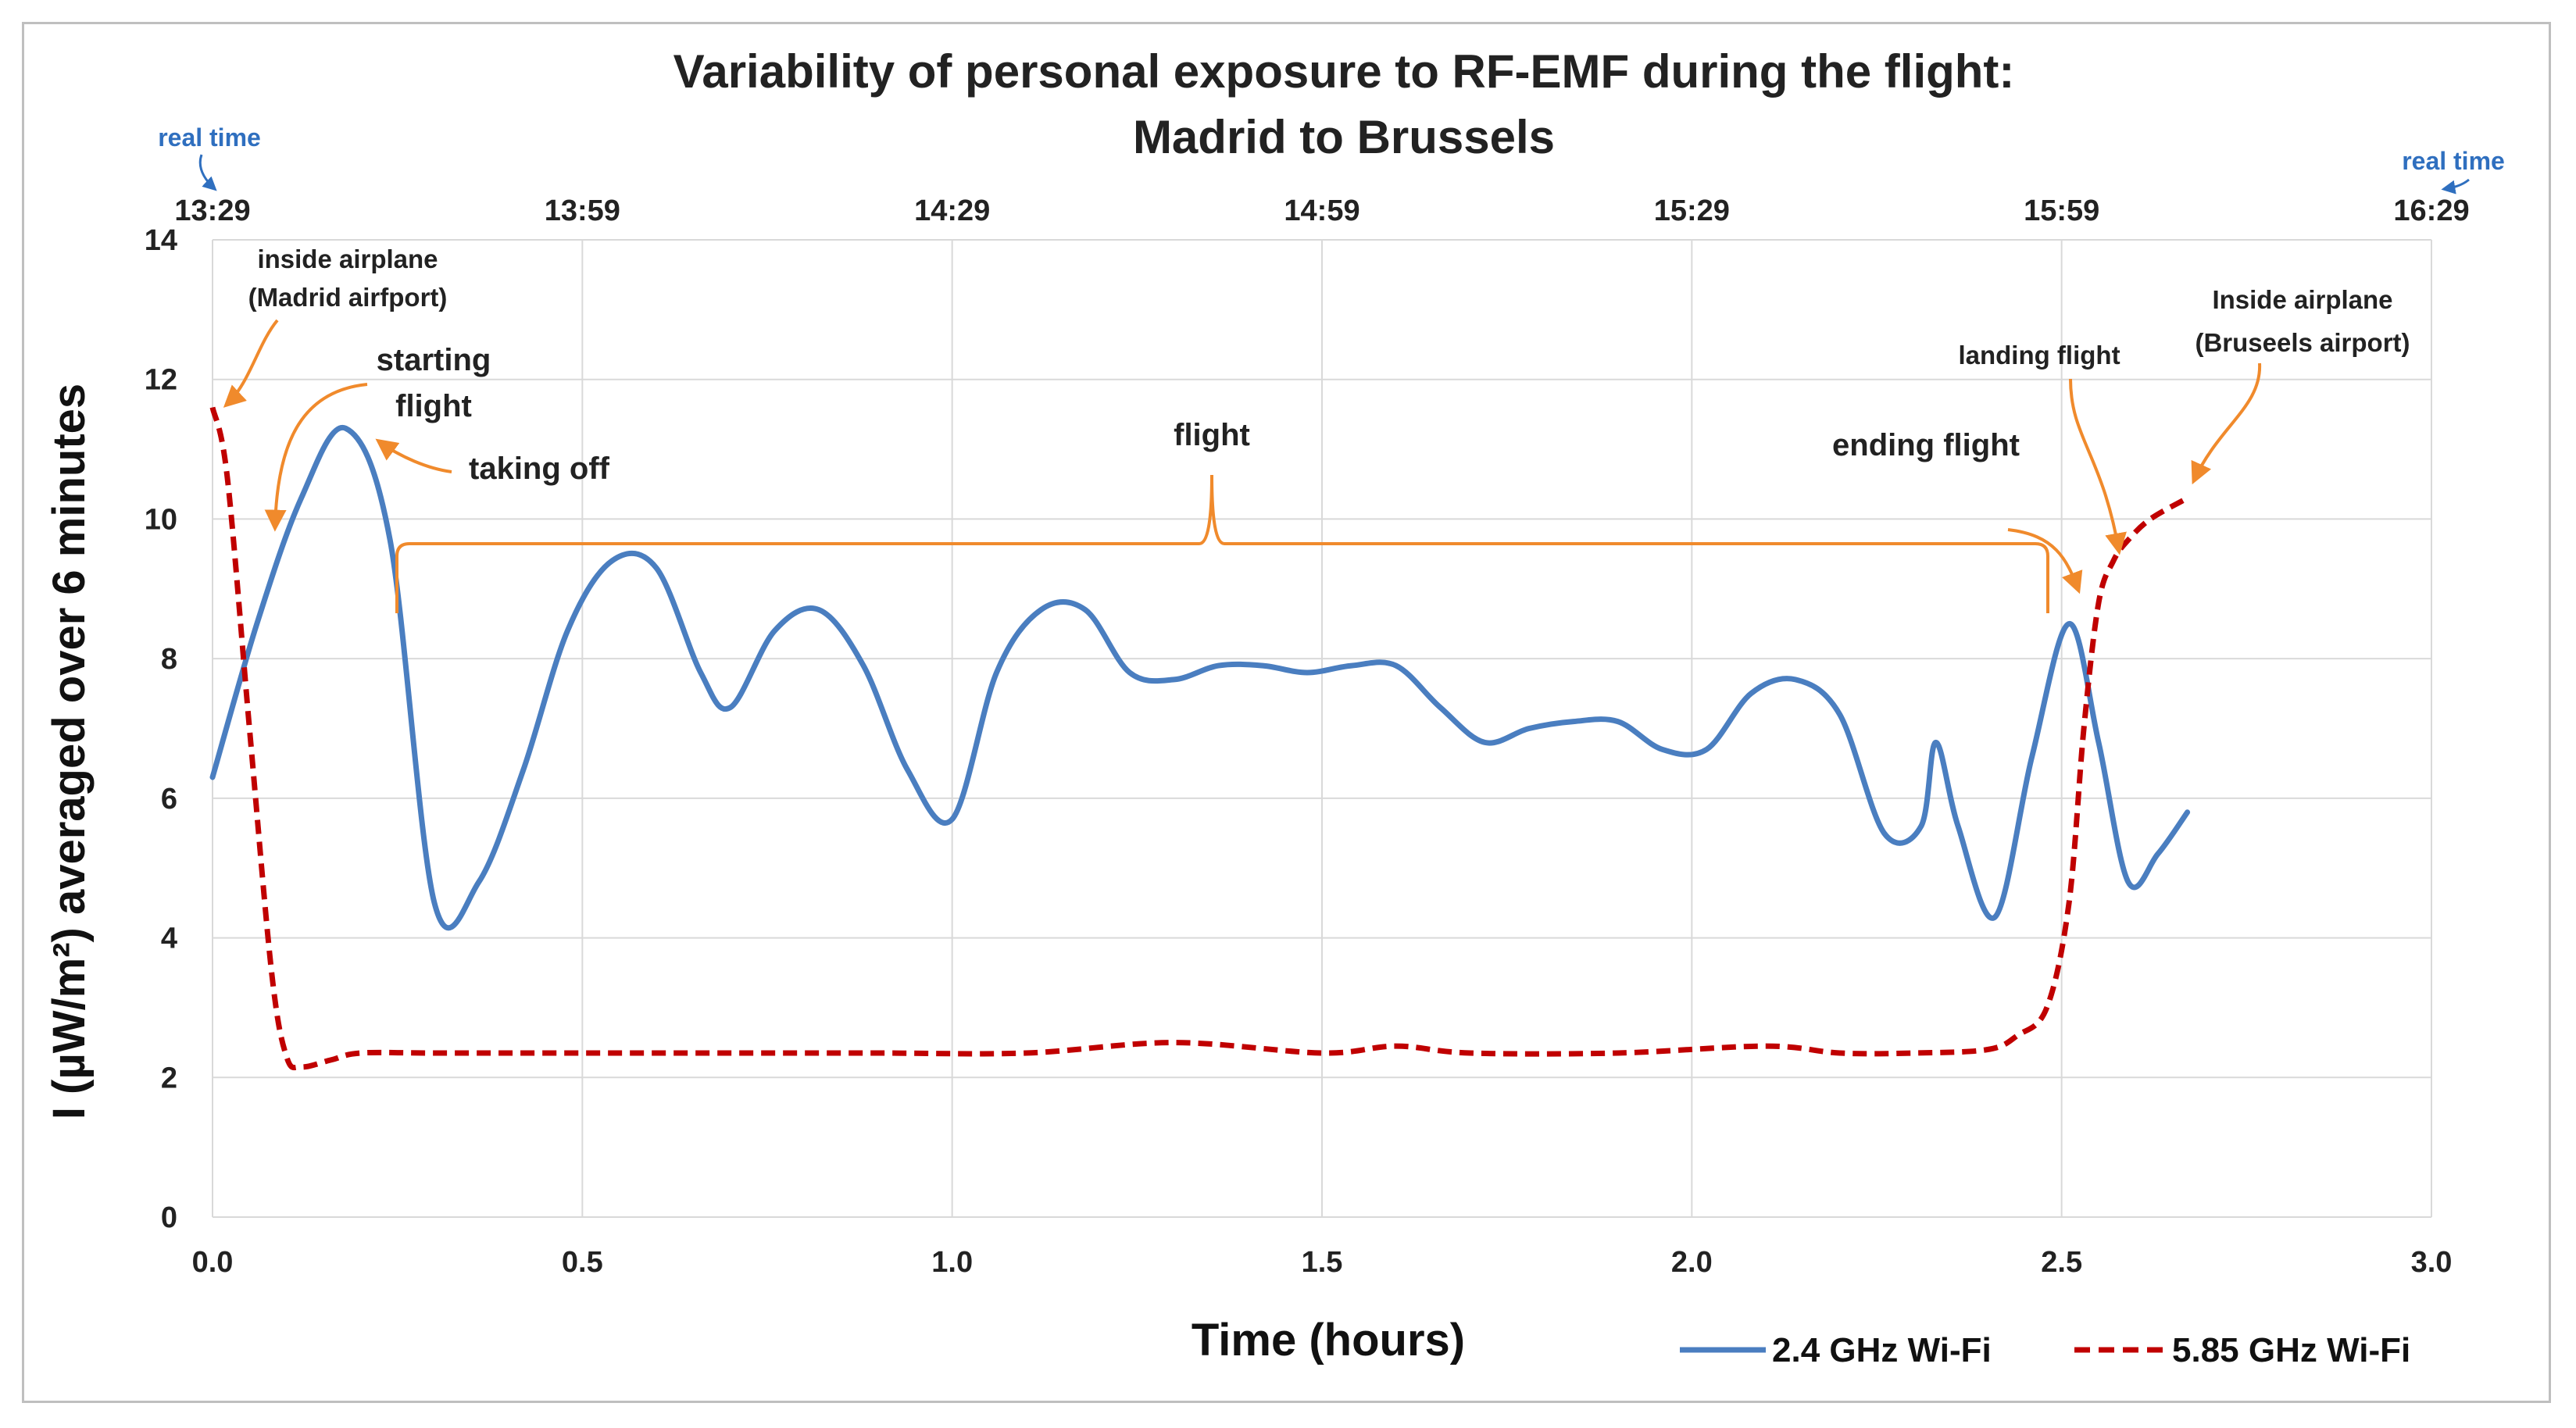  I want to click on annotation-inside-airplane-brussels-2: (Bruseels airport), so click(2303, 342).